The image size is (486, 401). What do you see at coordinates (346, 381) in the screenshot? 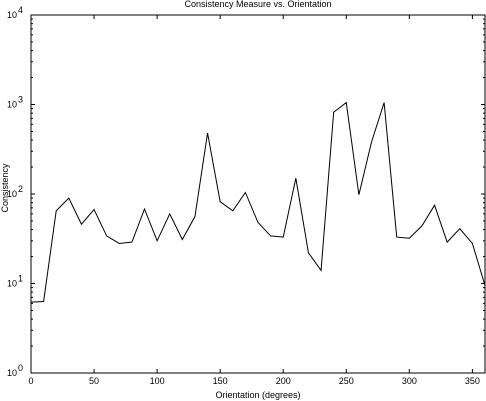
I see `x-tick-label: 250` at bounding box center [346, 381].